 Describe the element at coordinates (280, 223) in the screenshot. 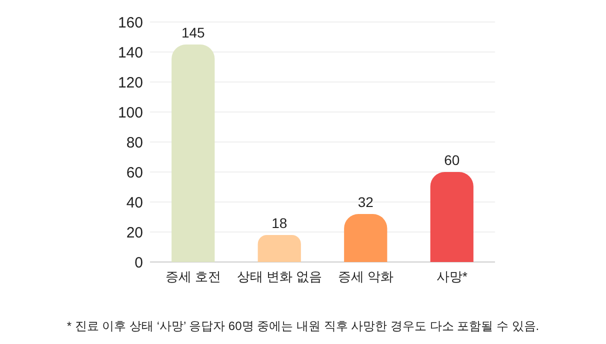

I see `data-label: 18` at that location.